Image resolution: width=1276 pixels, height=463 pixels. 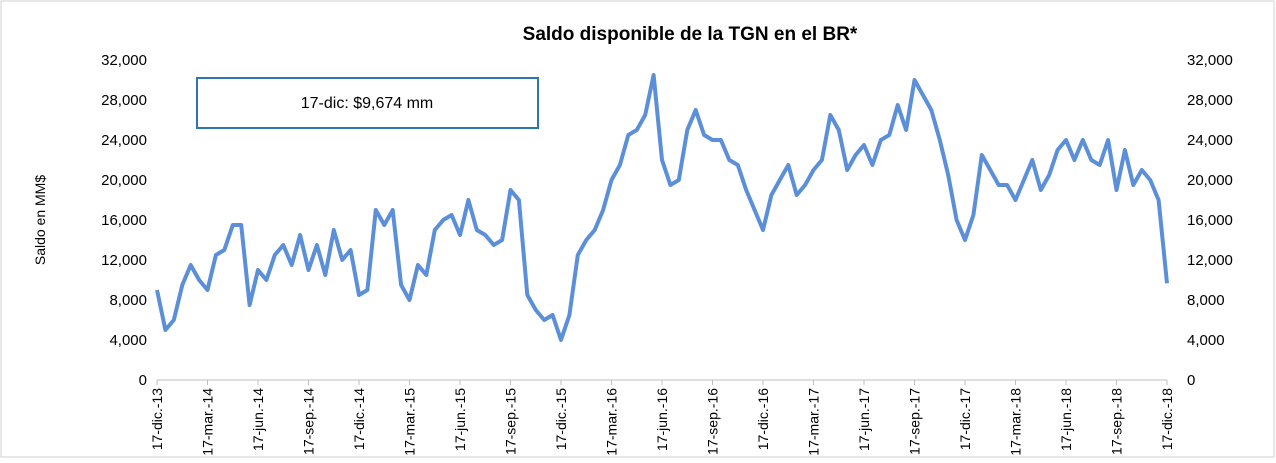 I want to click on y2-tick-label: 4,000, so click(x=1206, y=340).